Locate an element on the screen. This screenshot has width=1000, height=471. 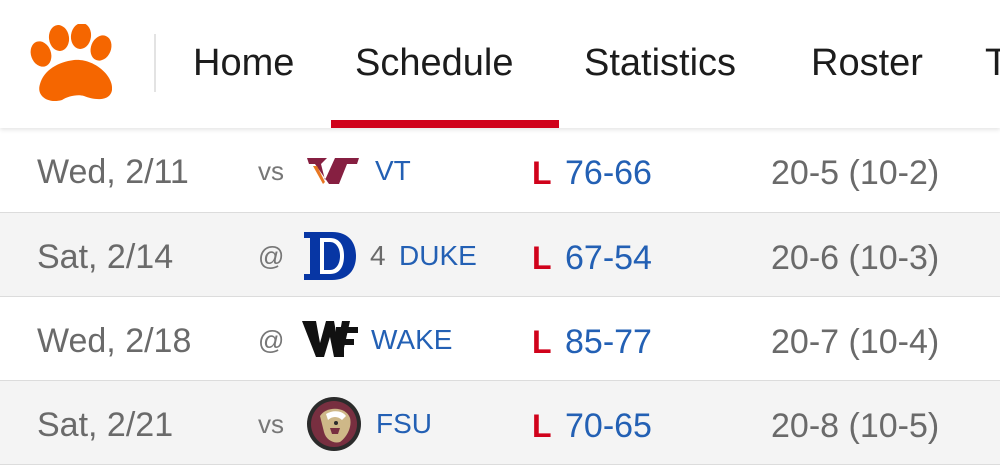
tab-statistics: Statistics is located at coordinates (660, 63).